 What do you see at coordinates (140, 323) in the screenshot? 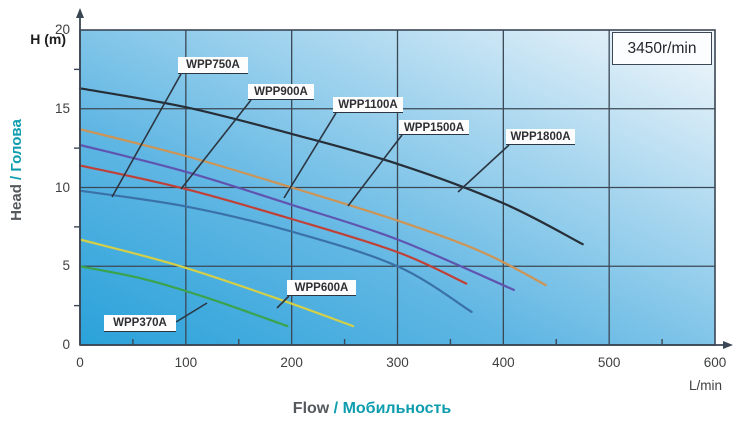
I see `series-label-wpp370a: WPP370A` at bounding box center [140, 323].